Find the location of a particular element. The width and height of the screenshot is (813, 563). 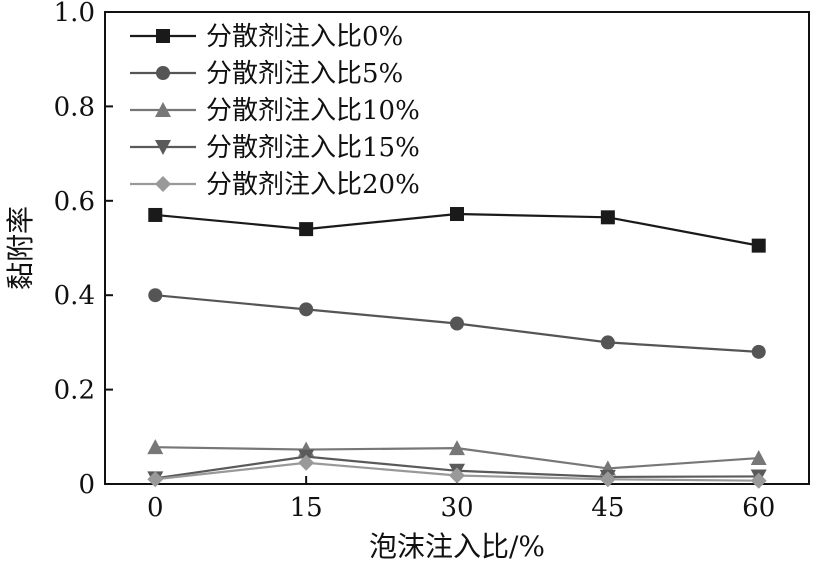

x-tick-label: 45 is located at coordinates (607, 508).